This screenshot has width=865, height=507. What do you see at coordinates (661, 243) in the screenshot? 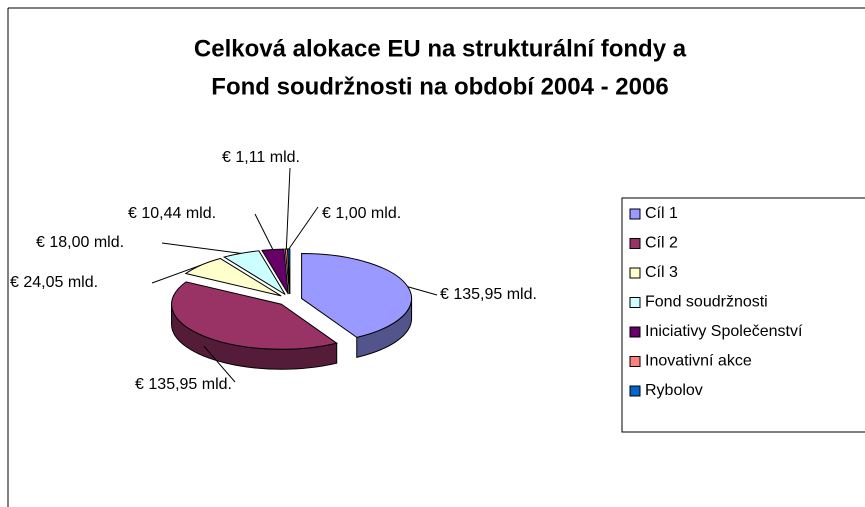
I see `legend-label: Cíl 2` at bounding box center [661, 243].